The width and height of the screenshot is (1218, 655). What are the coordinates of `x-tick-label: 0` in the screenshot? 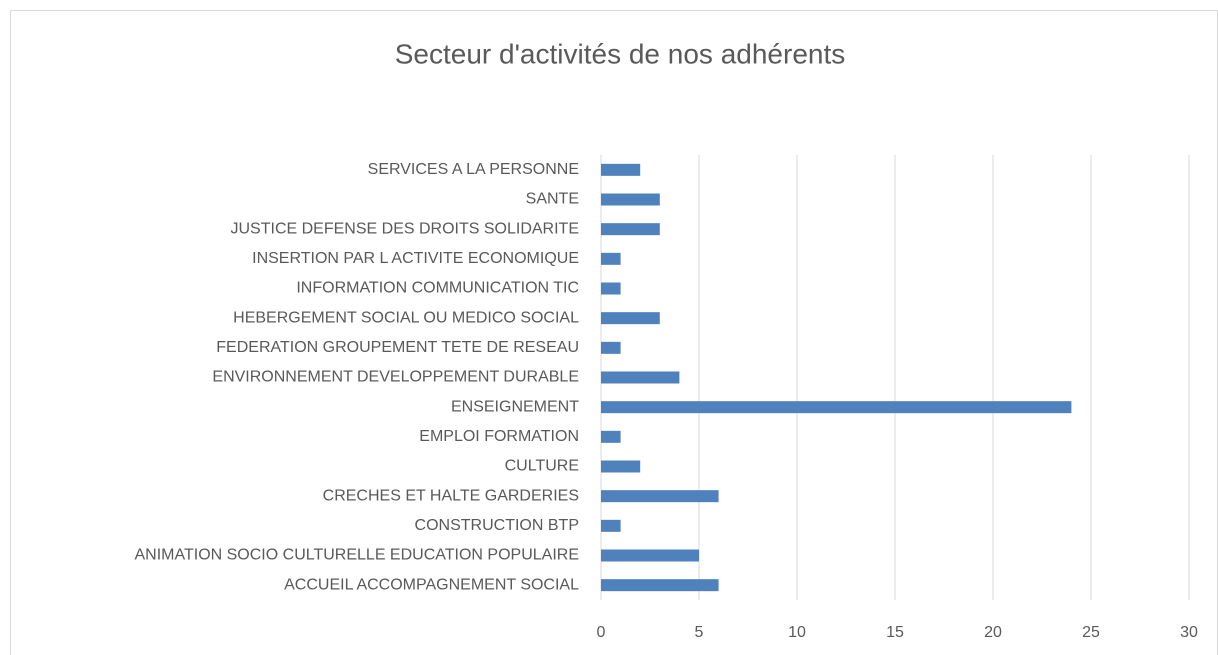 It's located at (601, 632).